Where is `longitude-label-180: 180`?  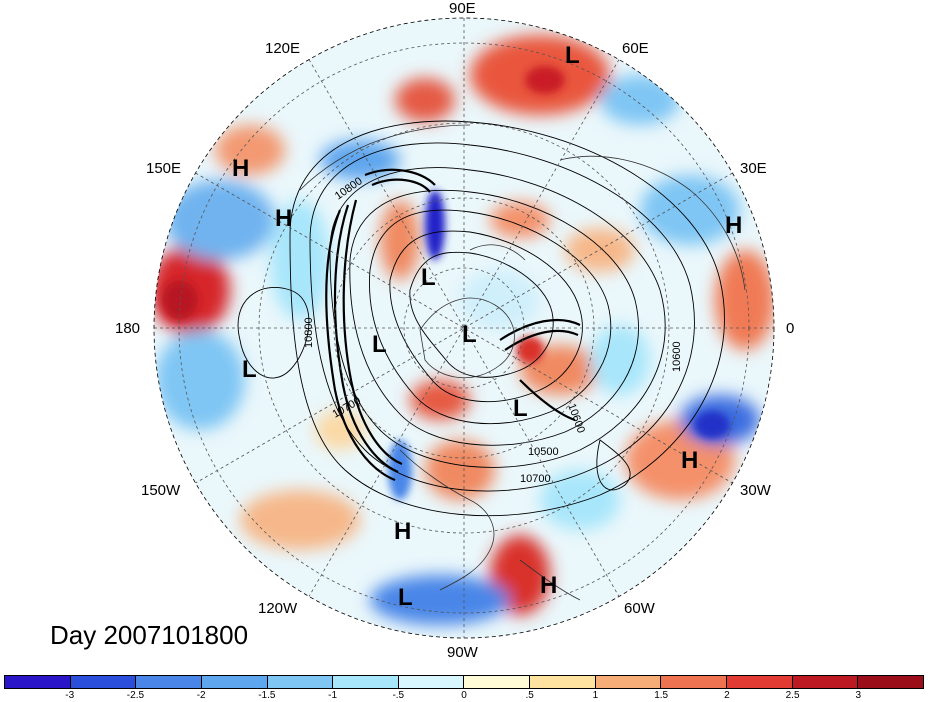 longitude-label-180: 180 is located at coordinates (128, 328).